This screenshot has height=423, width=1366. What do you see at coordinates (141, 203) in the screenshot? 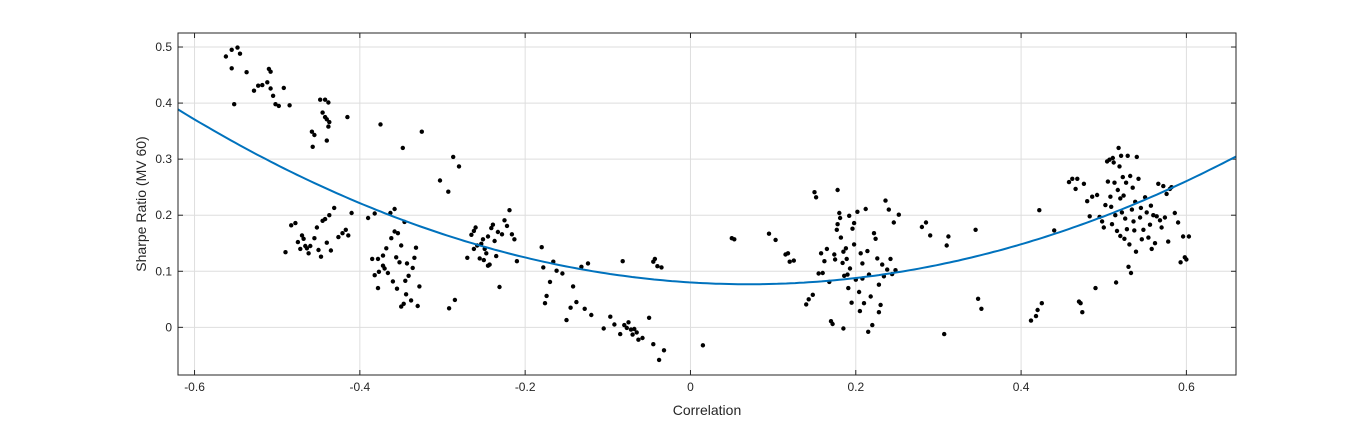
I see `y-axis-title: Sharpe Ratio (MV 60)` at bounding box center [141, 203].